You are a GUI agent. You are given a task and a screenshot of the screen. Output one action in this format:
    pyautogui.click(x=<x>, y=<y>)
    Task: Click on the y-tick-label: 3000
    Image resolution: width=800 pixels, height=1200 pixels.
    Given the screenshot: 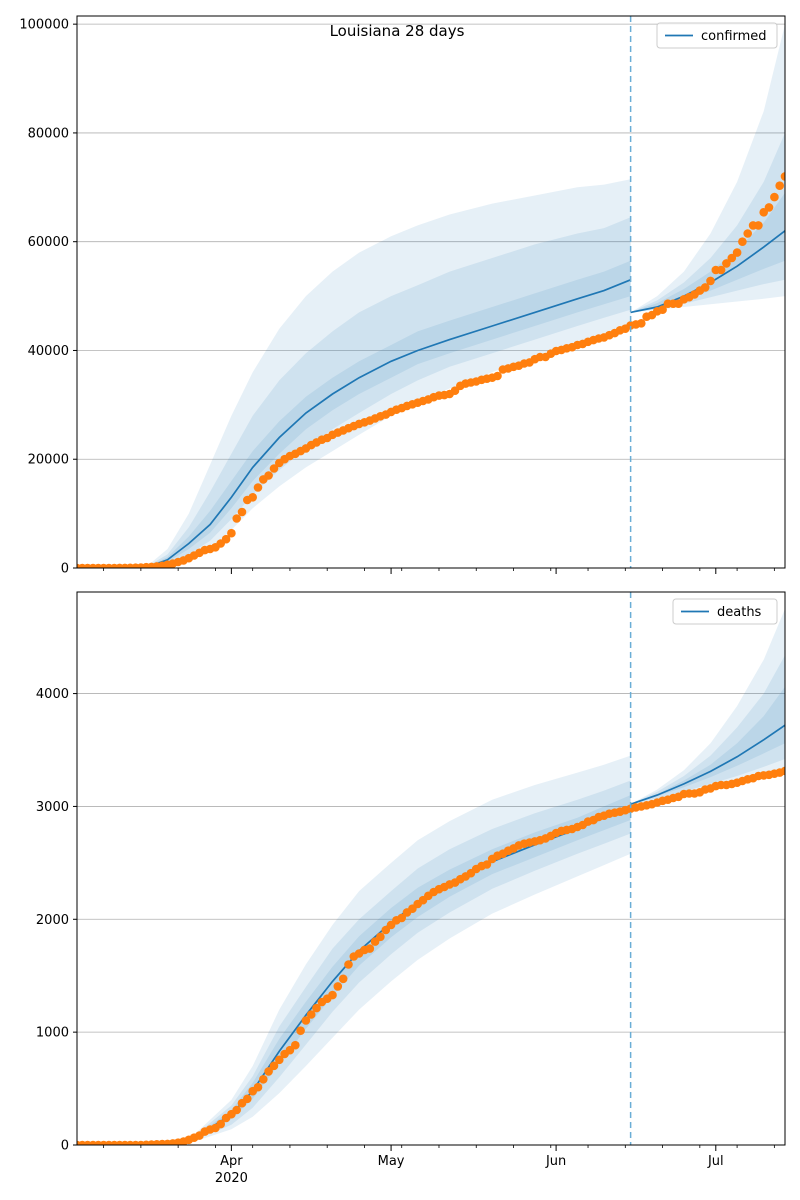 What is the action you would take?
    pyautogui.click(x=52, y=807)
    